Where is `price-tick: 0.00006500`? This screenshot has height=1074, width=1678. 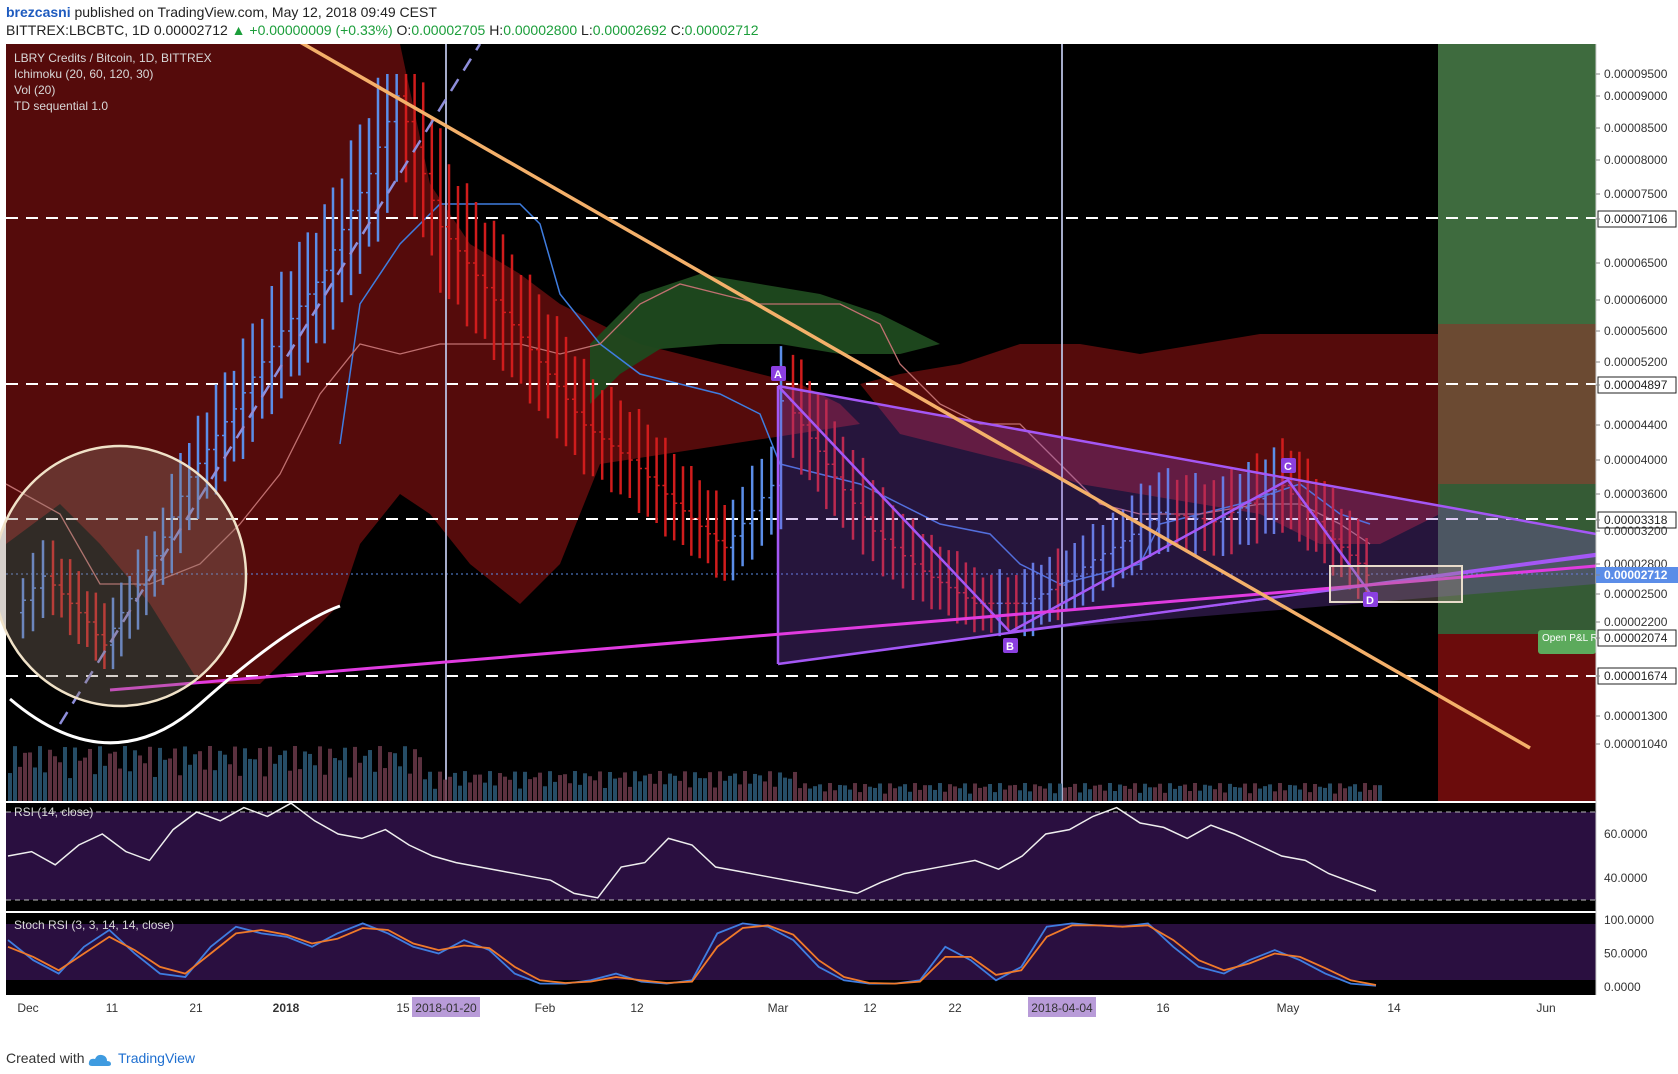
price-tick: 0.00006500 is located at coordinates (1636, 263).